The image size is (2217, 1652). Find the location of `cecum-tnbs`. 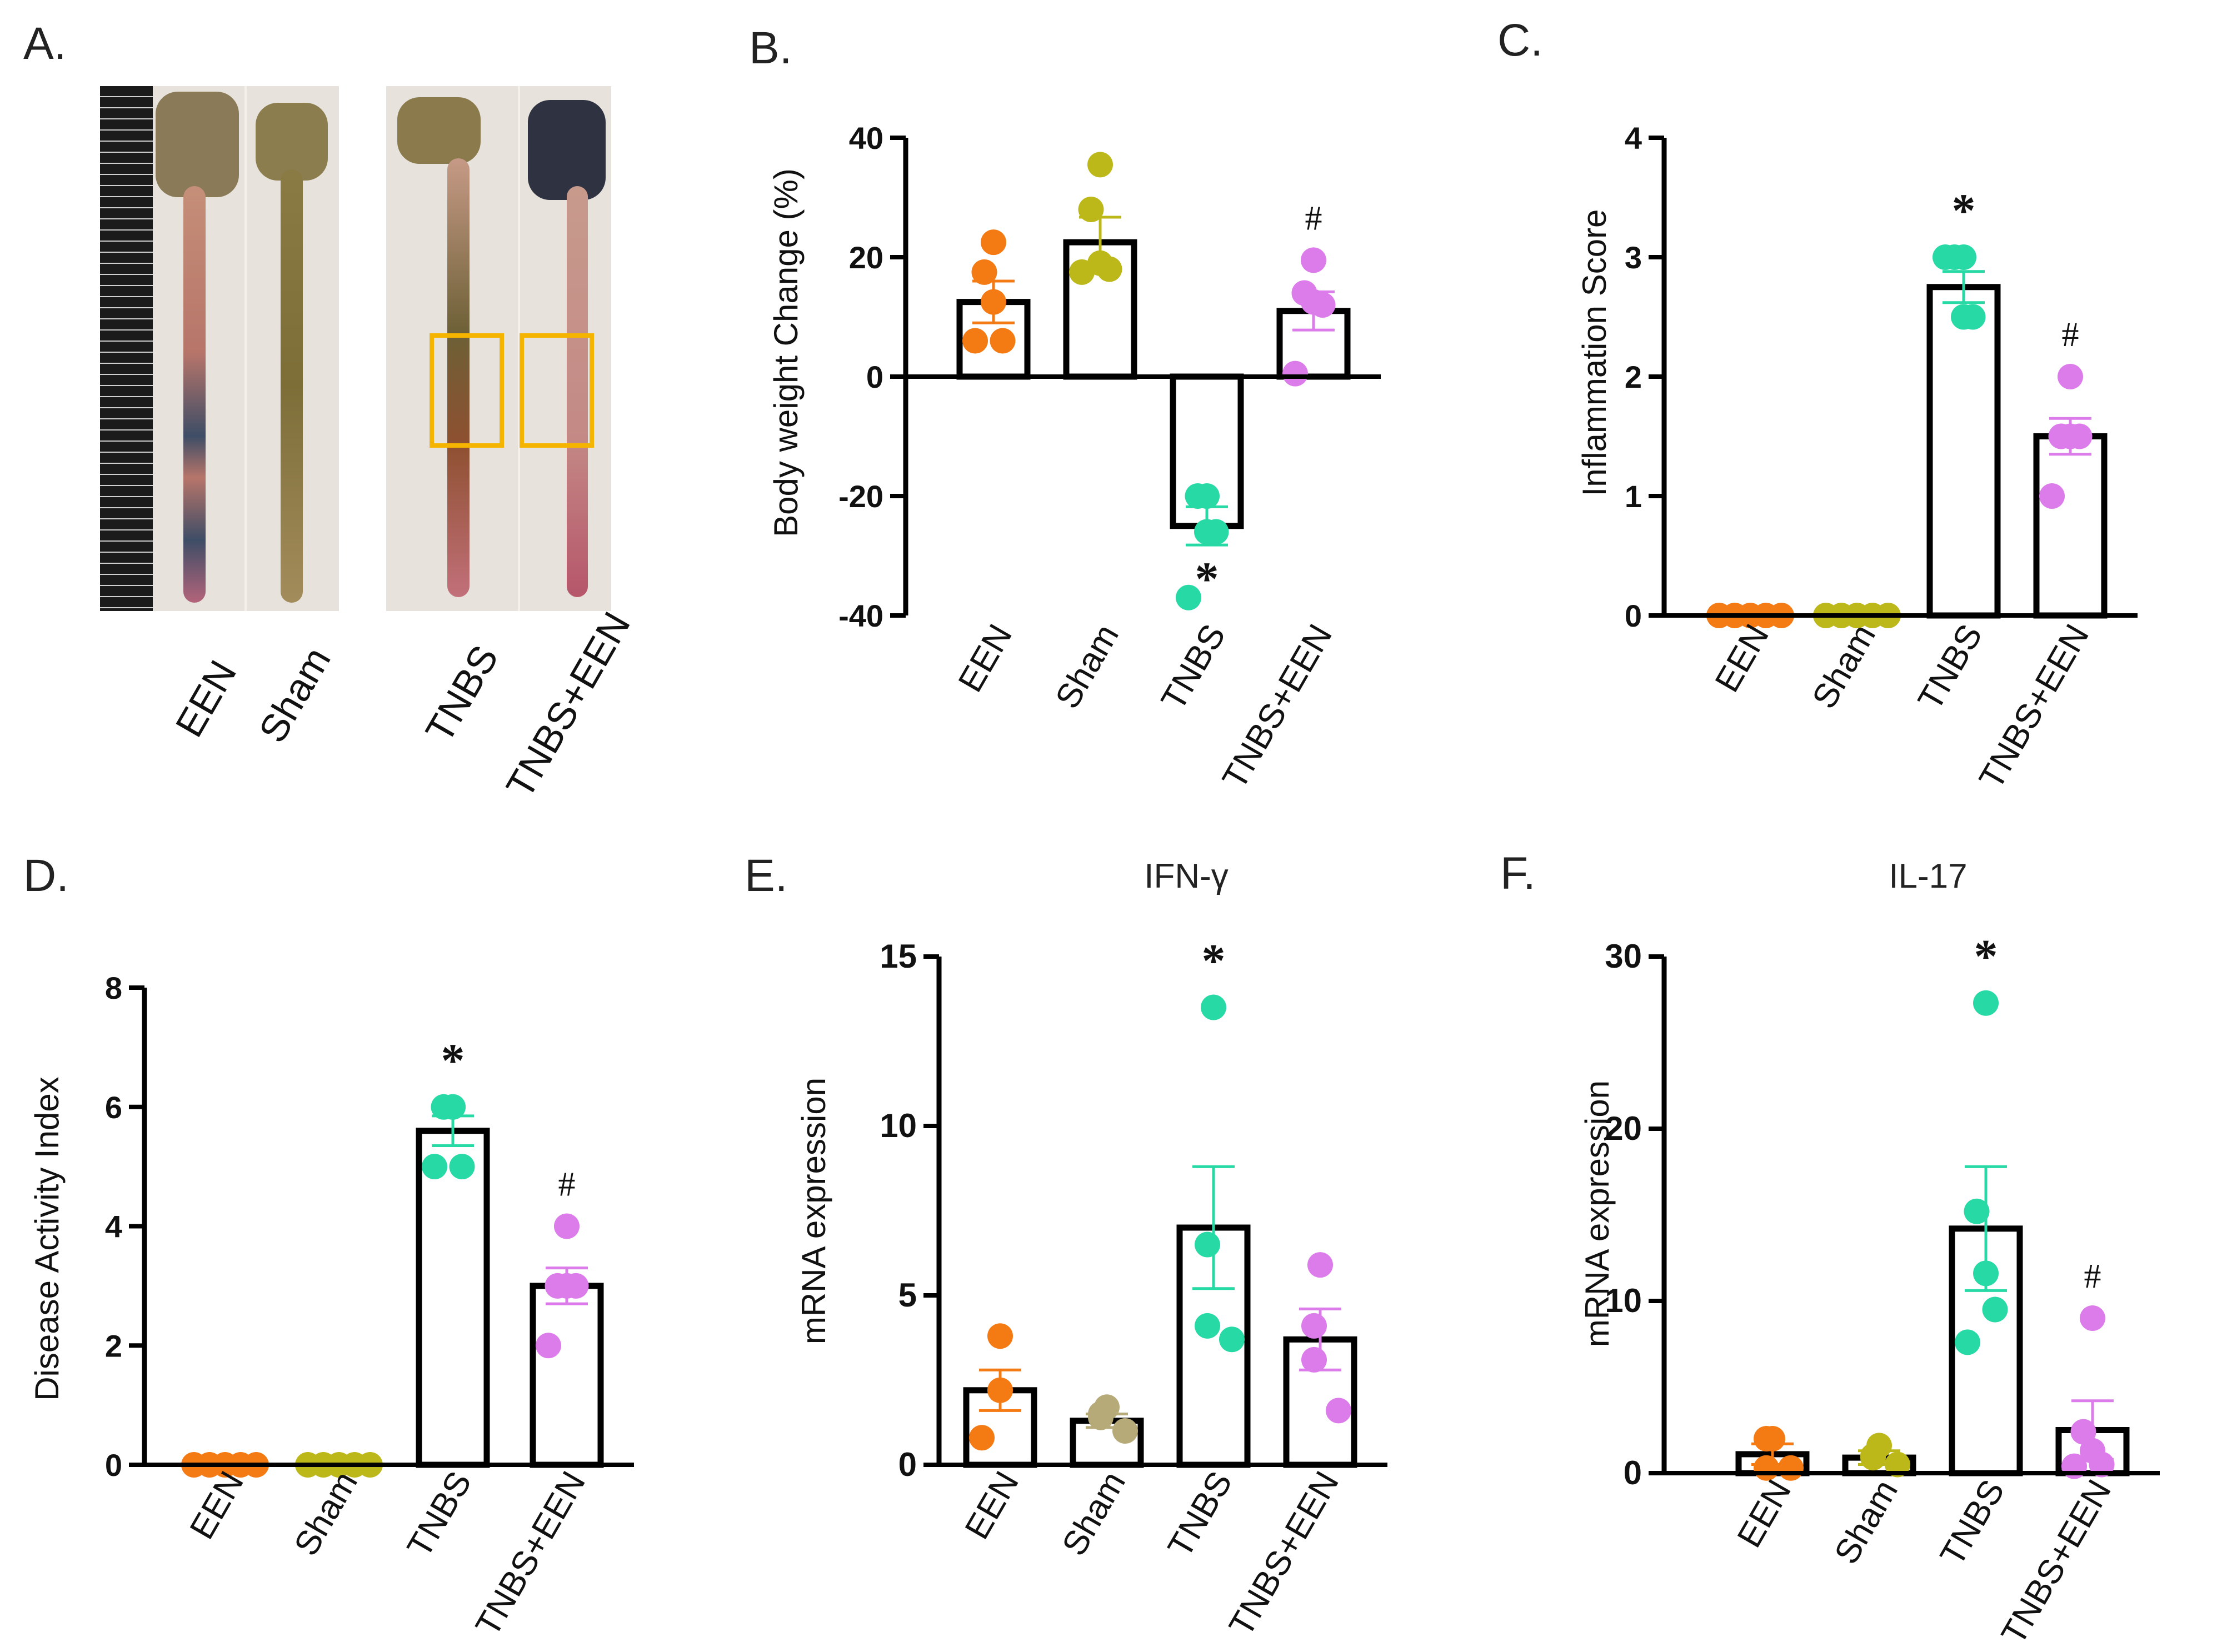

cecum-tnbs is located at coordinates (439, 130).